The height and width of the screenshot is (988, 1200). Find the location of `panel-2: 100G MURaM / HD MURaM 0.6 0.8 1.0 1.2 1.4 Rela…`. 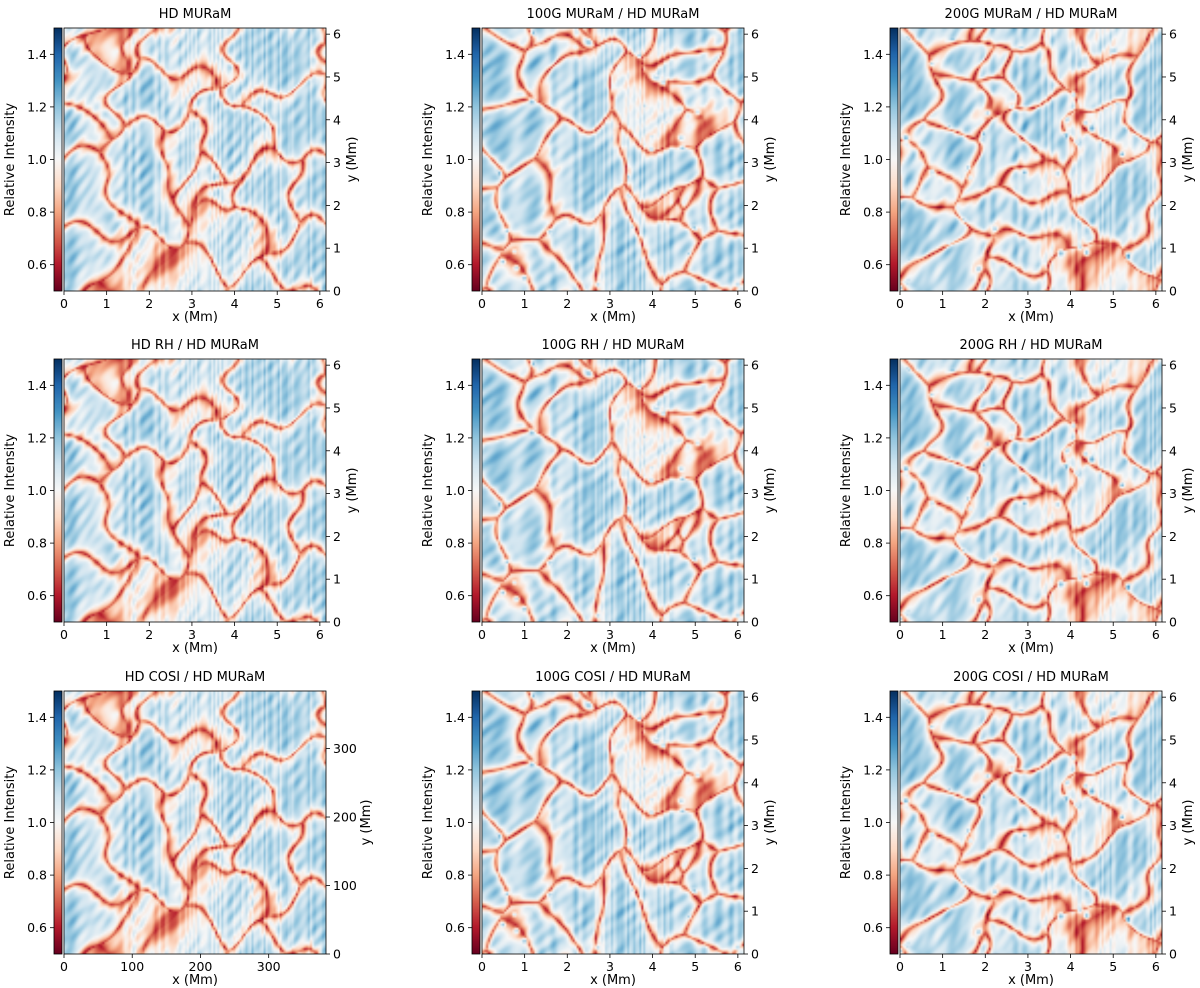

panel-2: 100G MURaM / HD MURaM 0.6 0.8 1.0 1.2 1.4 Rela… is located at coordinates (599, 166).